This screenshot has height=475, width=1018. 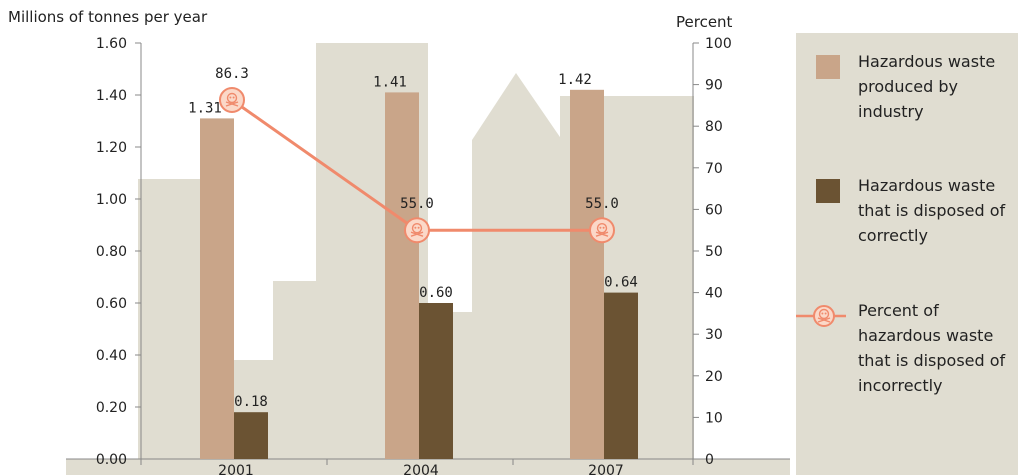 What do you see at coordinates (575, 80) in the screenshot?
I see `bar-data-label: 1.42` at bounding box center [575, 80].